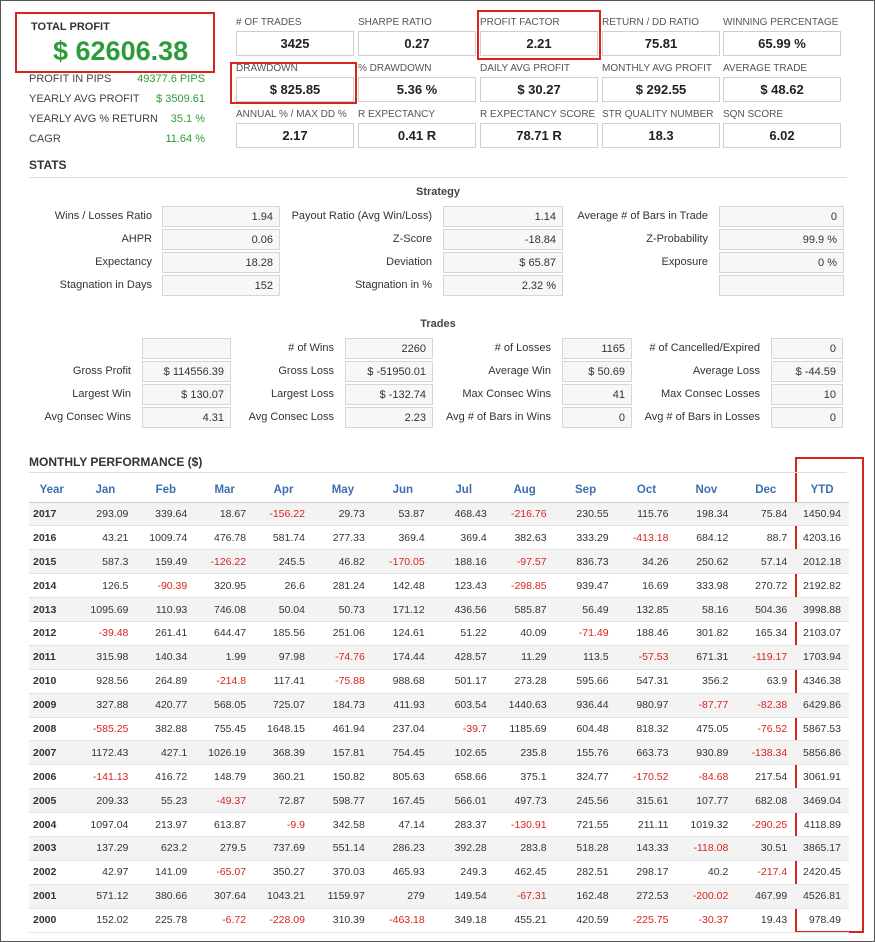 This screenshot has width=875, height=942. Describe the element at coordinates (295, 43) in the screenshot. I see `metric-value: 3425` at that location.